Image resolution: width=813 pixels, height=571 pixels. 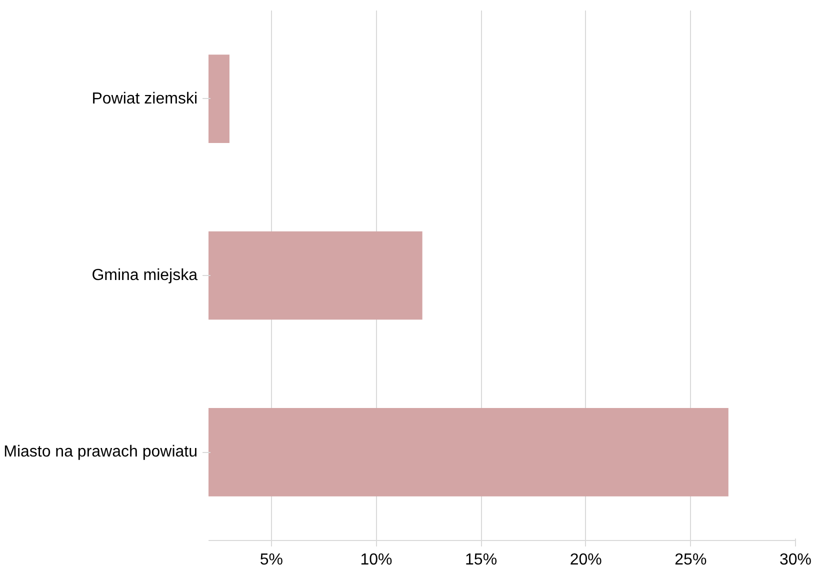 What do you see at coordinates (586, 560) in the screenshot?
I see `x-tick-label: 20%` at bounding box center [586, 560].